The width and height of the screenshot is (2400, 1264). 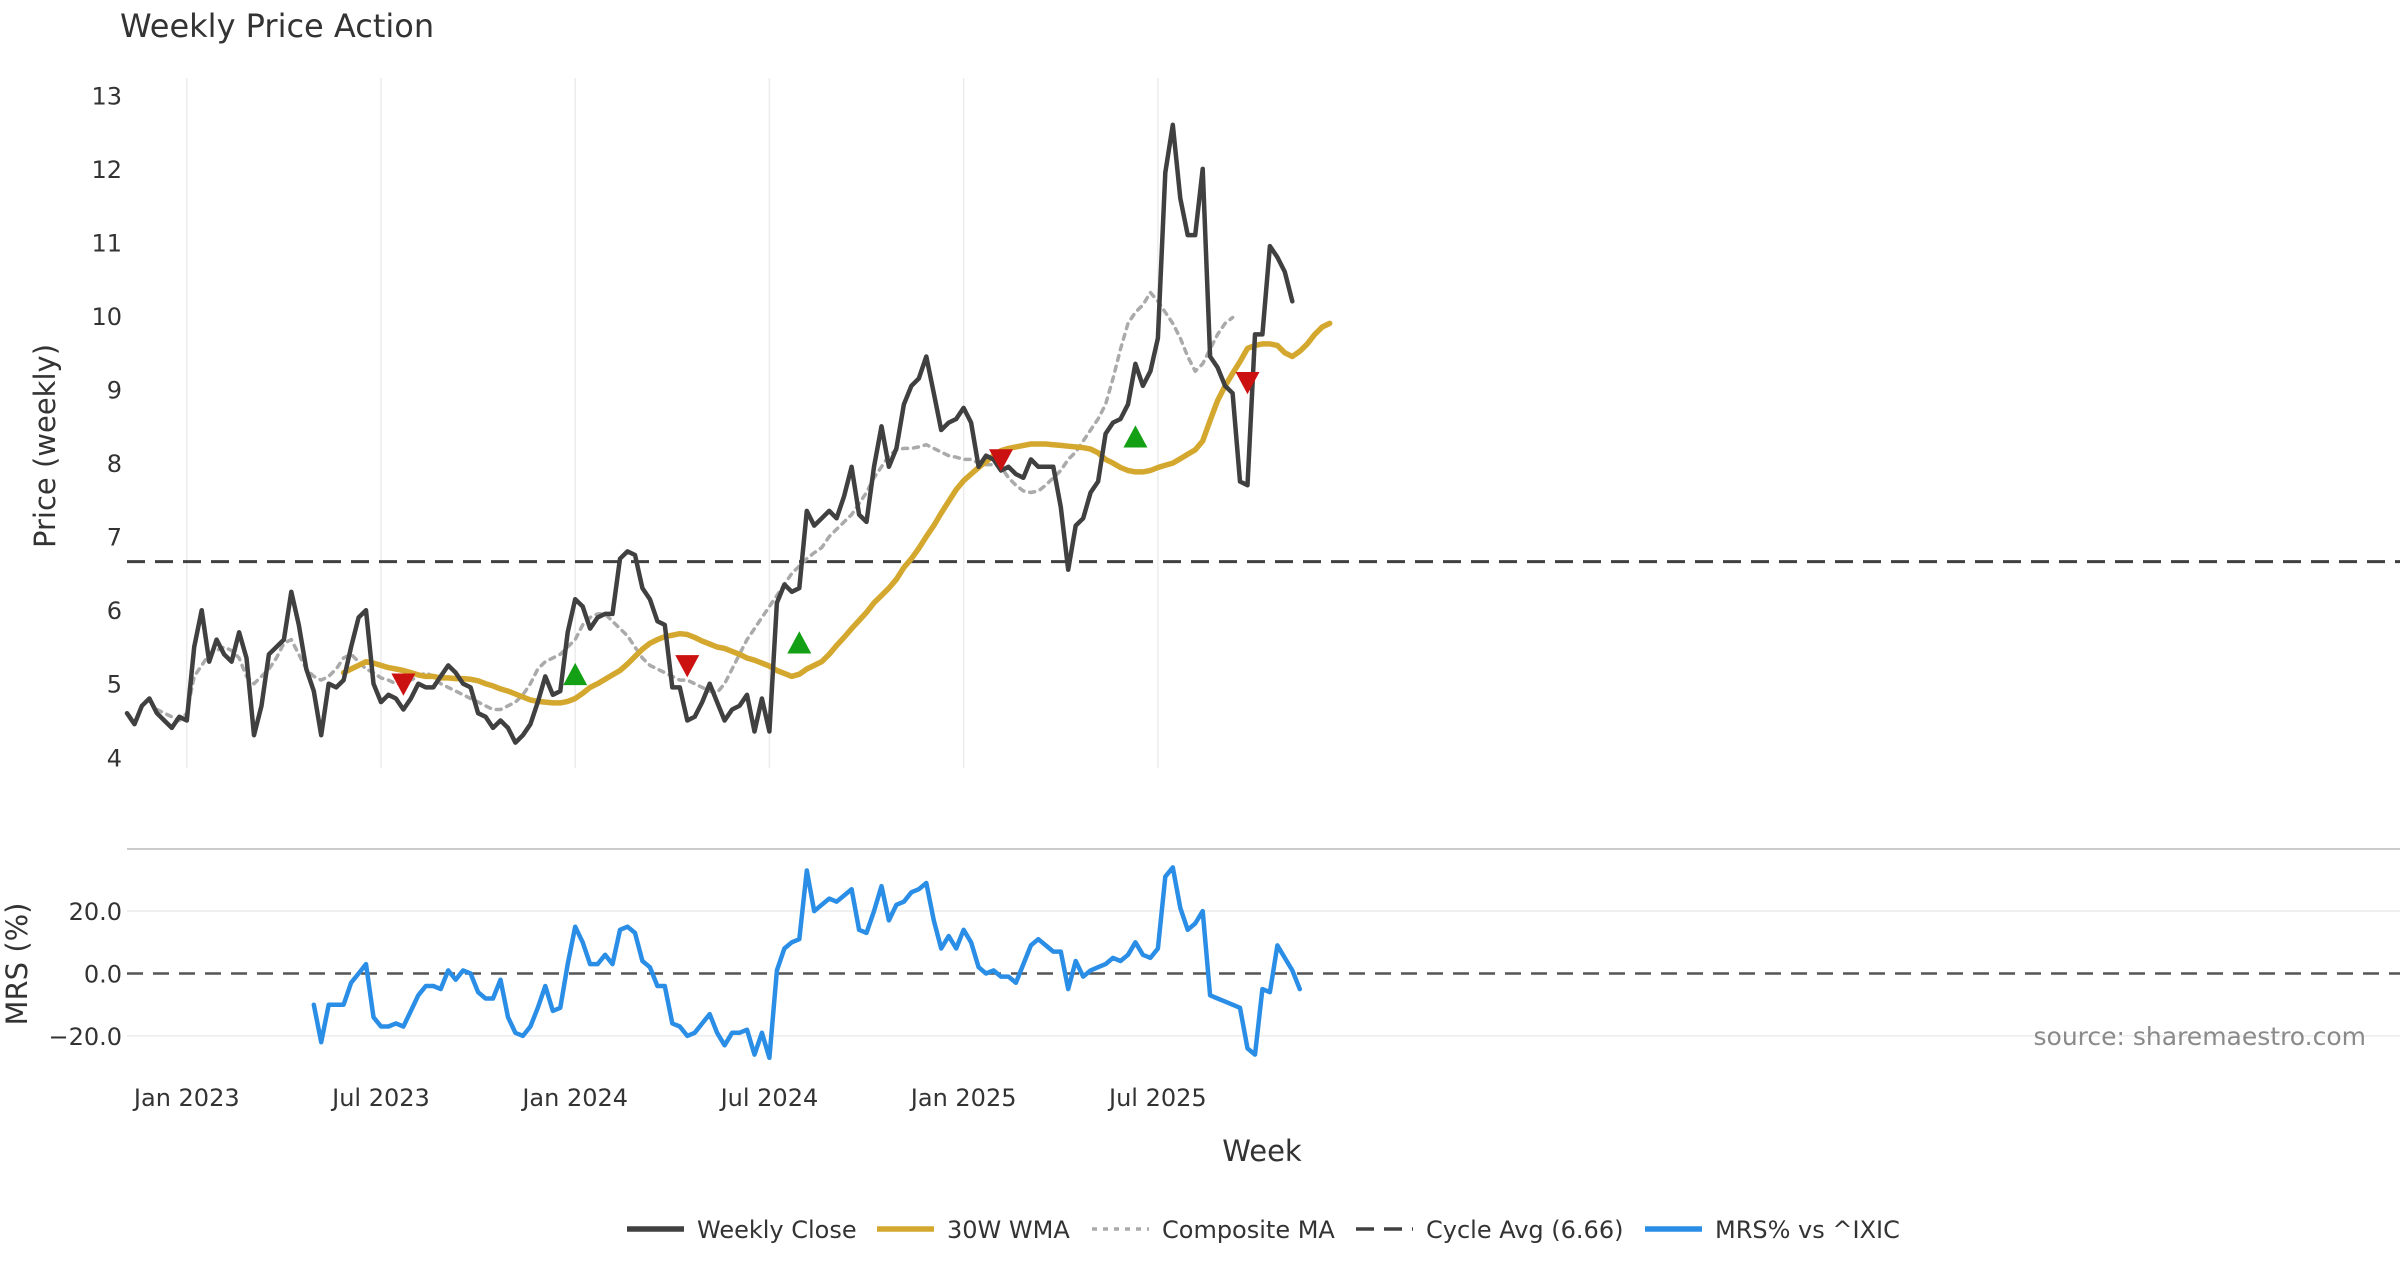 I want to click on price-y-tick-0: 4, so click(x=114, y=758).